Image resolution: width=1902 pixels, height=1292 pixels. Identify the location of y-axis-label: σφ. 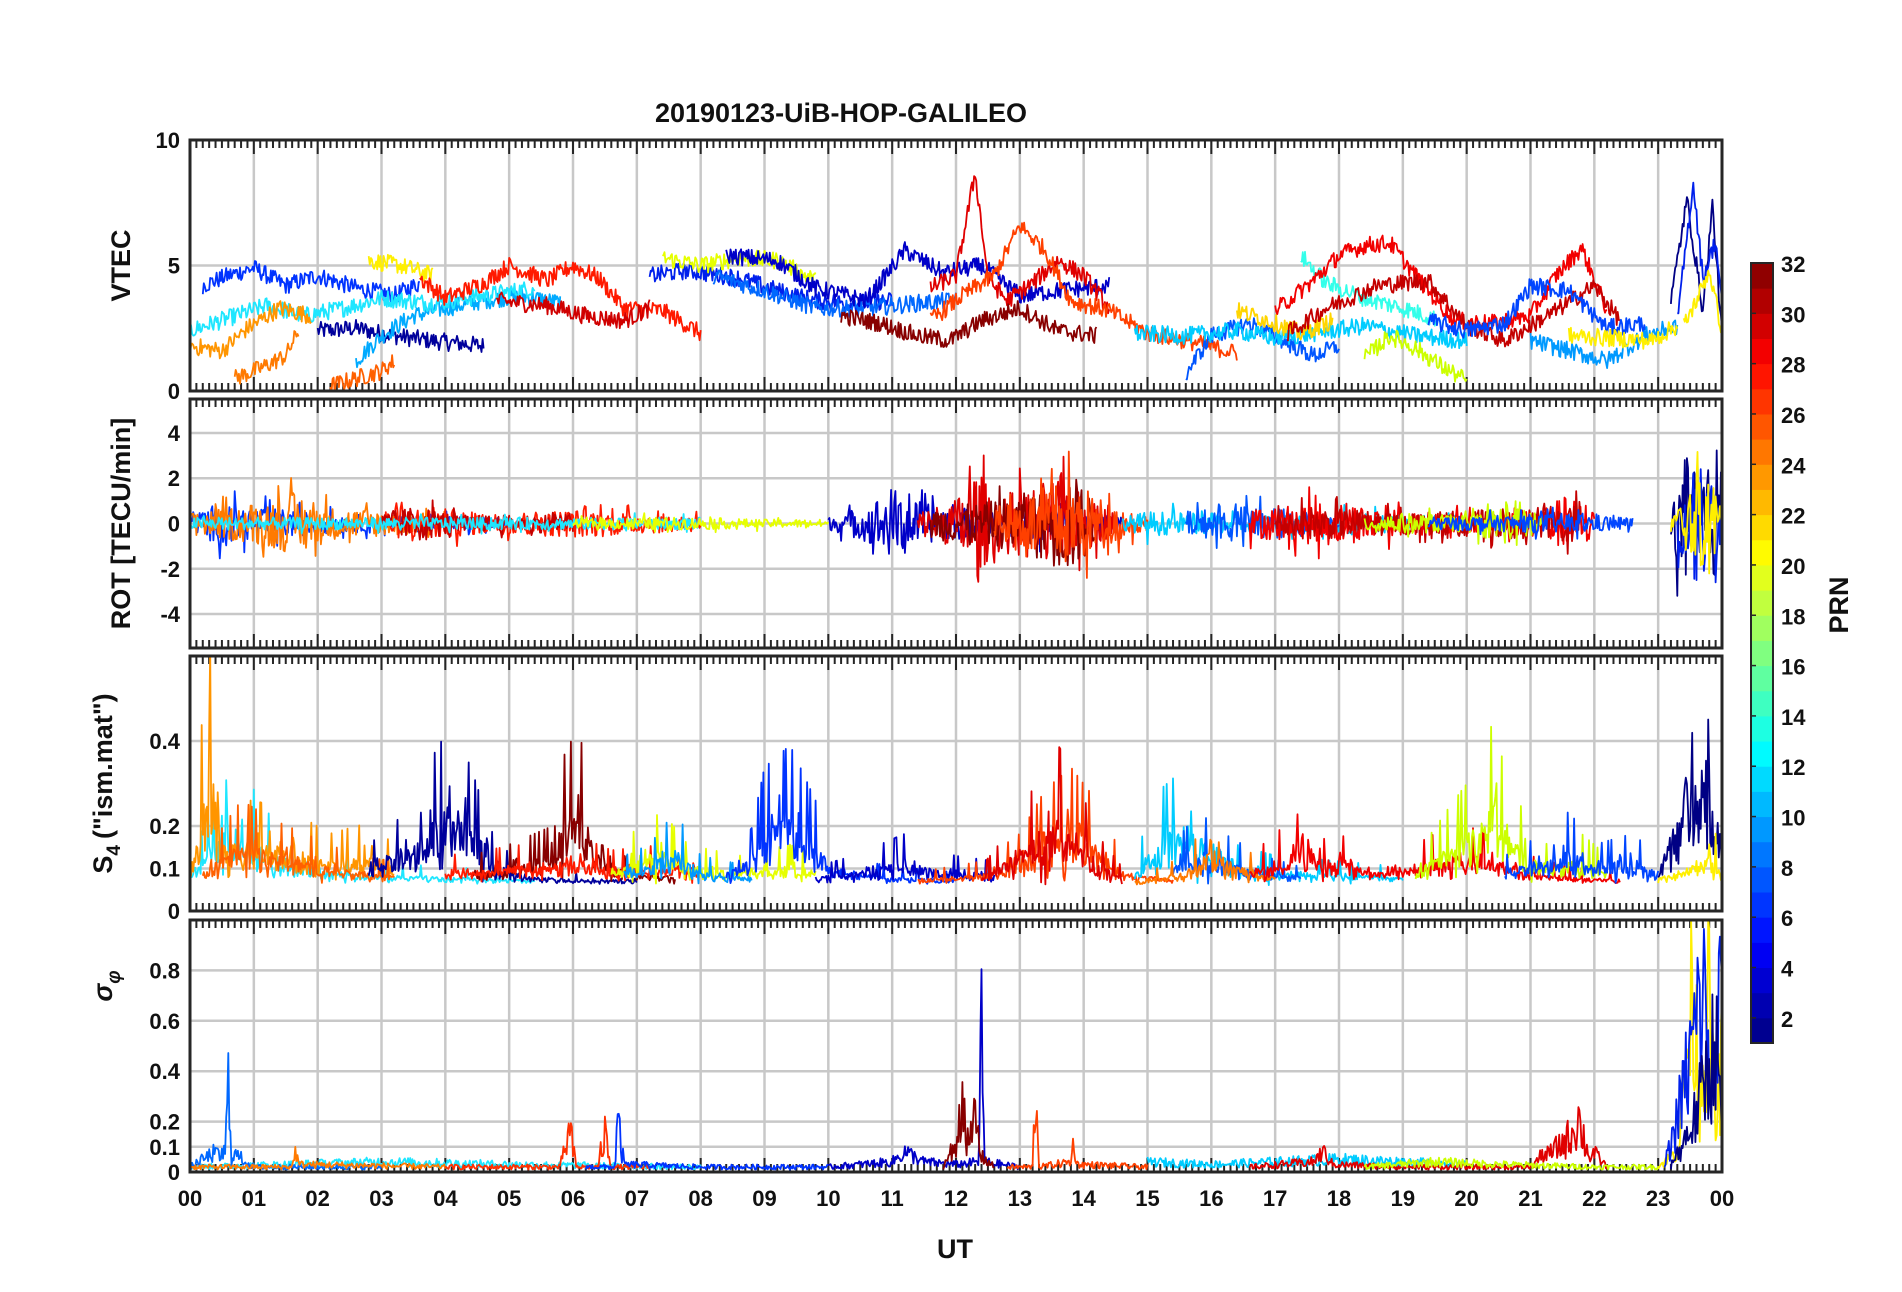
(106, 985).